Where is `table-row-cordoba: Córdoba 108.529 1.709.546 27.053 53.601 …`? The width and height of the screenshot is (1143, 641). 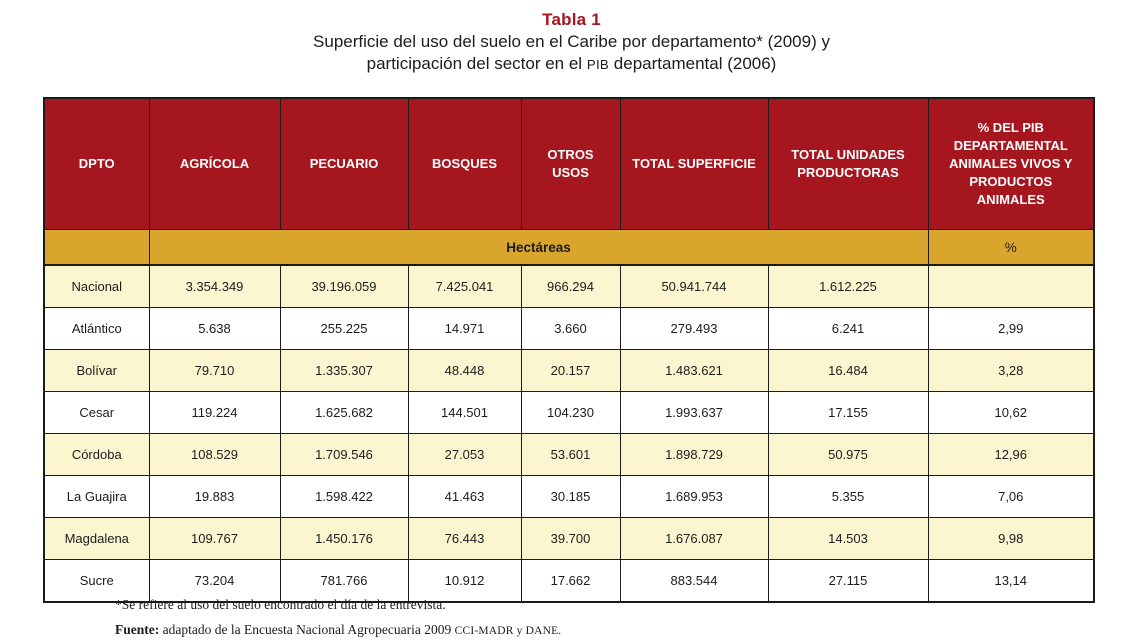
table-row-cordoba: Córdoba 108.529 1.709.546 27.053 53.601 … is located at coordinates (569, 454).